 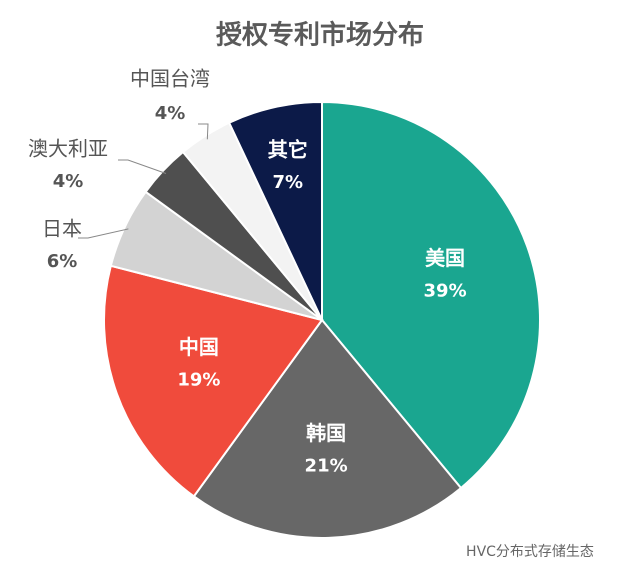 What do you see at coordinates (199, 347) in the screenshot?
I see `category-label: 中国` at bounding box center [199, 347].